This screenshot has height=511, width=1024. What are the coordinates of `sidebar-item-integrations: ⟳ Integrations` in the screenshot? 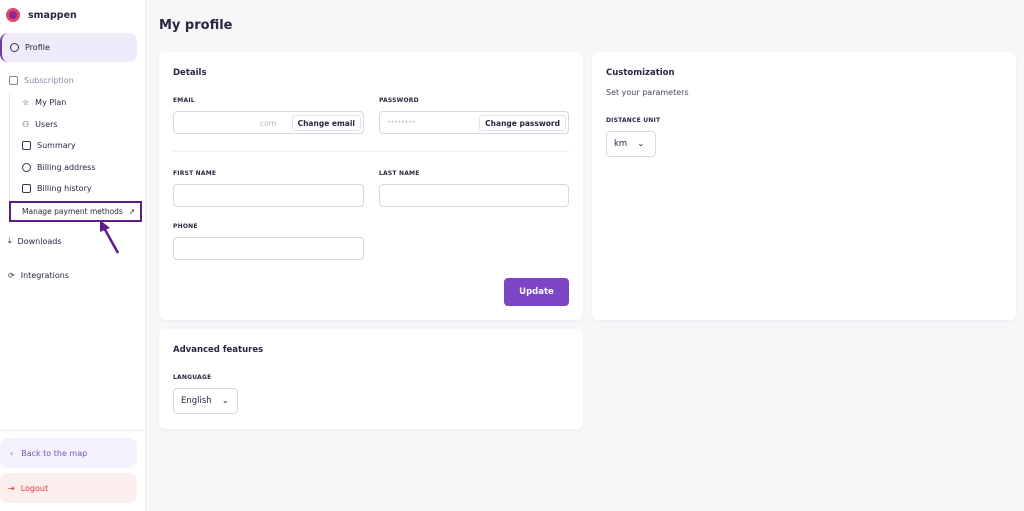 It's located at (38, 275).